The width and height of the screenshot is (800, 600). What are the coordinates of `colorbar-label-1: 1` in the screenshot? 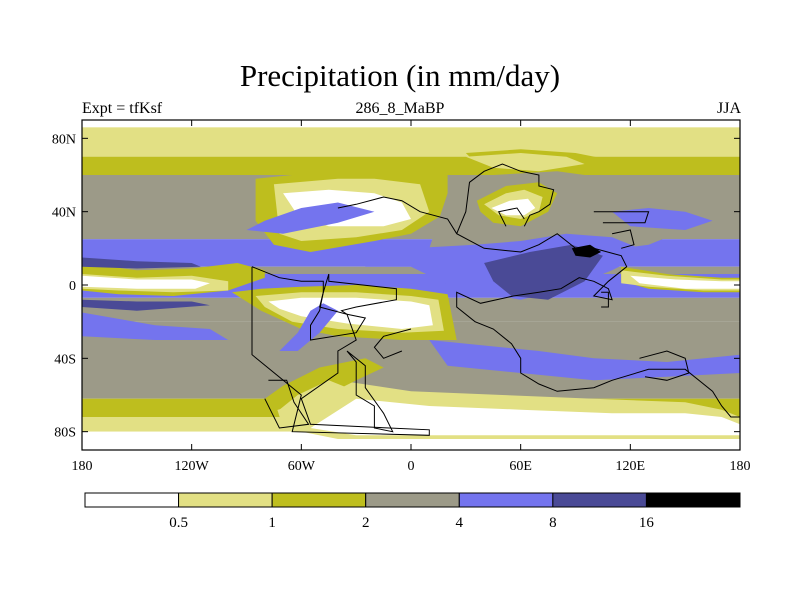 It's located at (272, 523).